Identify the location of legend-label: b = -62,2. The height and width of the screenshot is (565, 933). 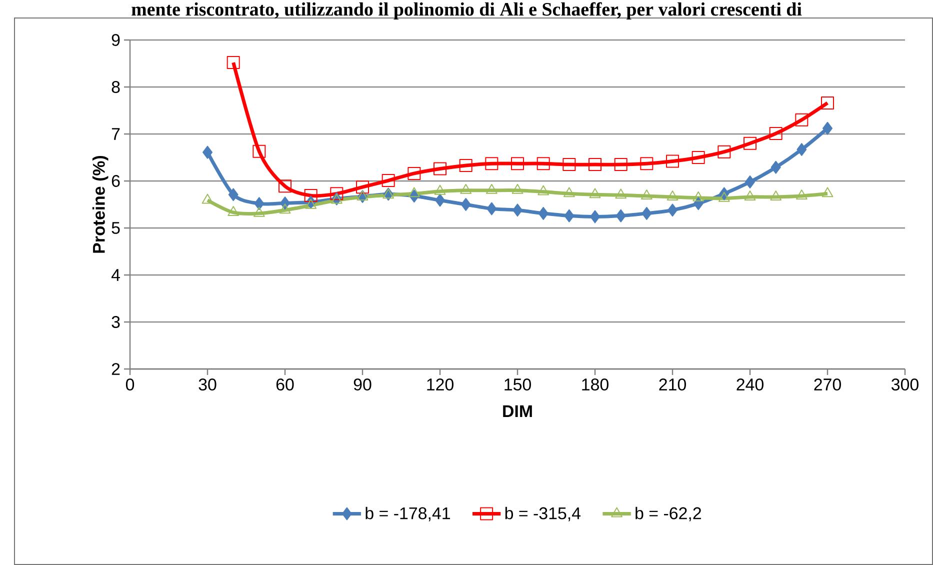
(668, 514).